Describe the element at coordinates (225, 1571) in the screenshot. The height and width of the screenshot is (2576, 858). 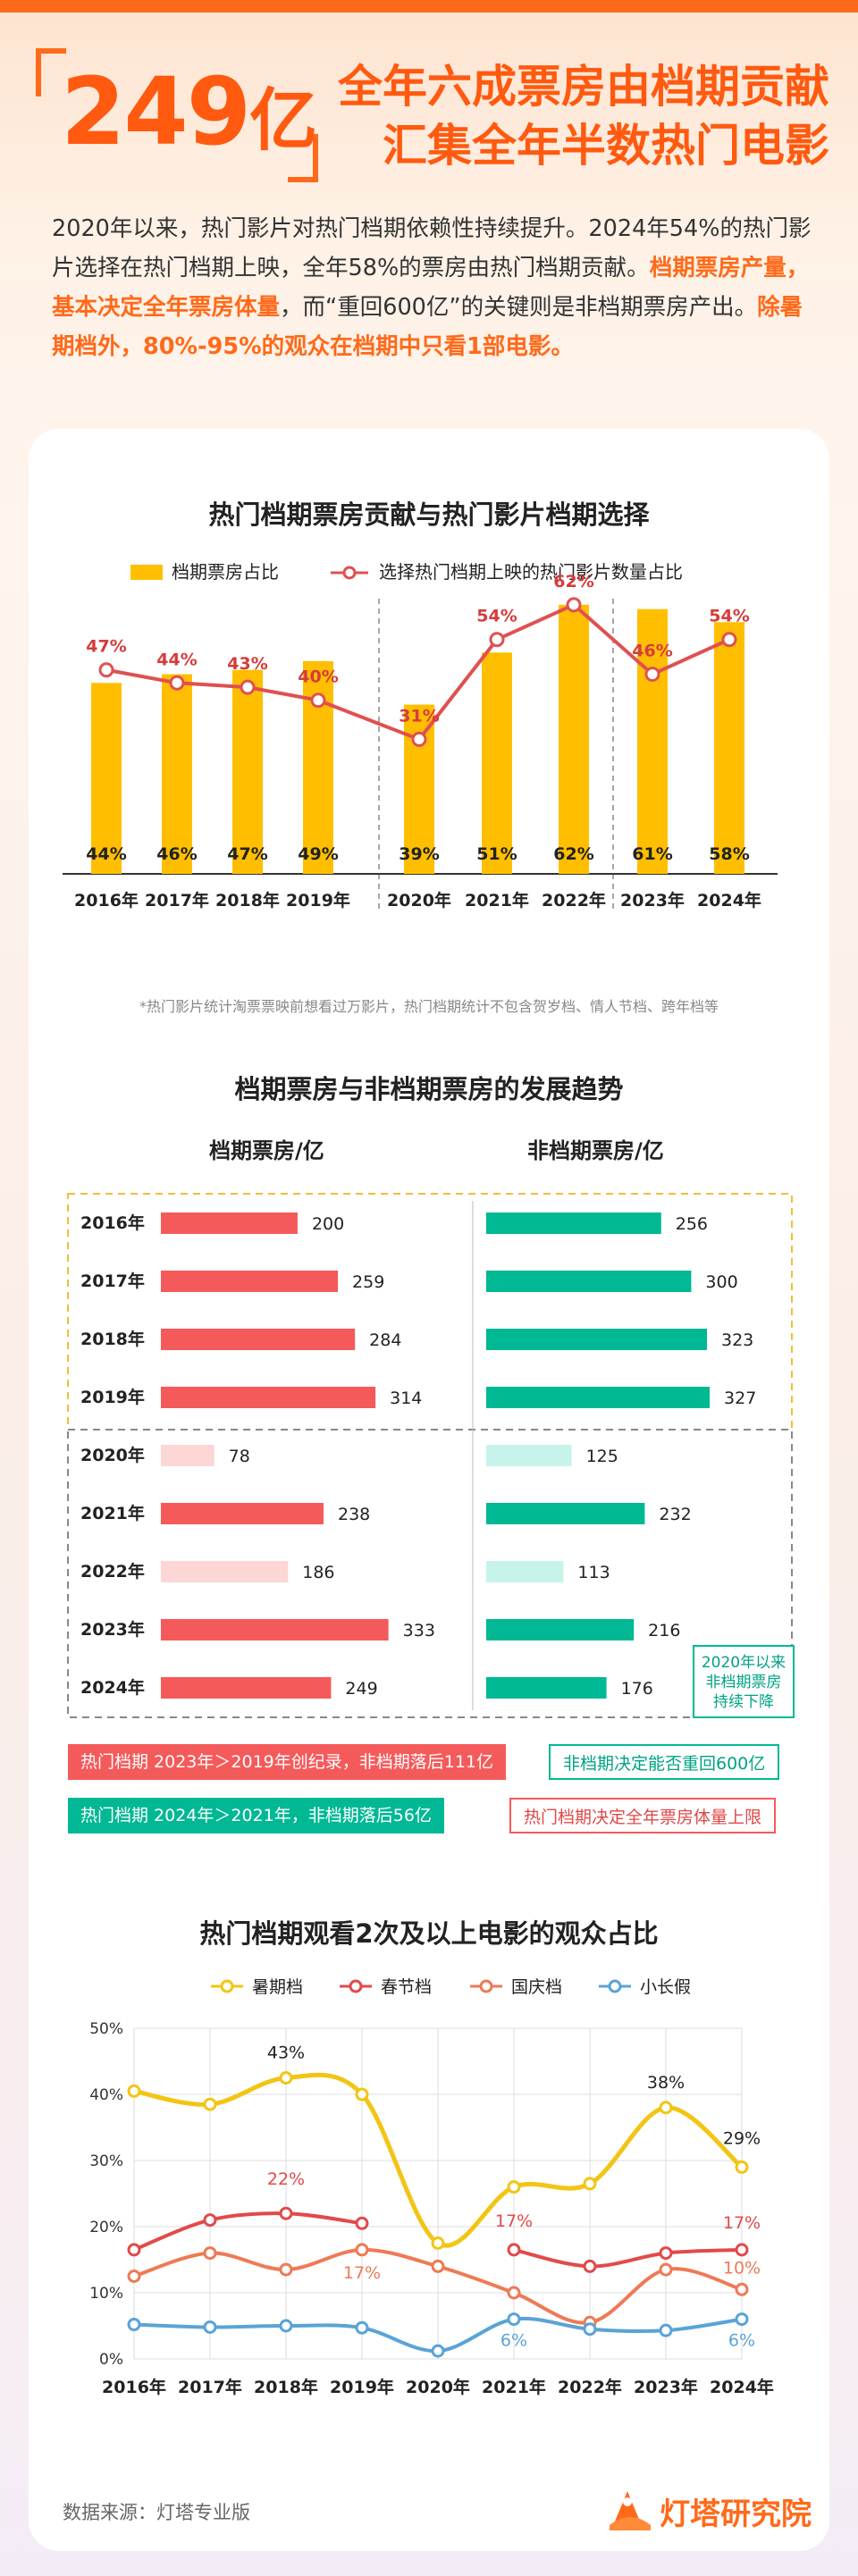
I see `bar-box-office-2022年` at that location.